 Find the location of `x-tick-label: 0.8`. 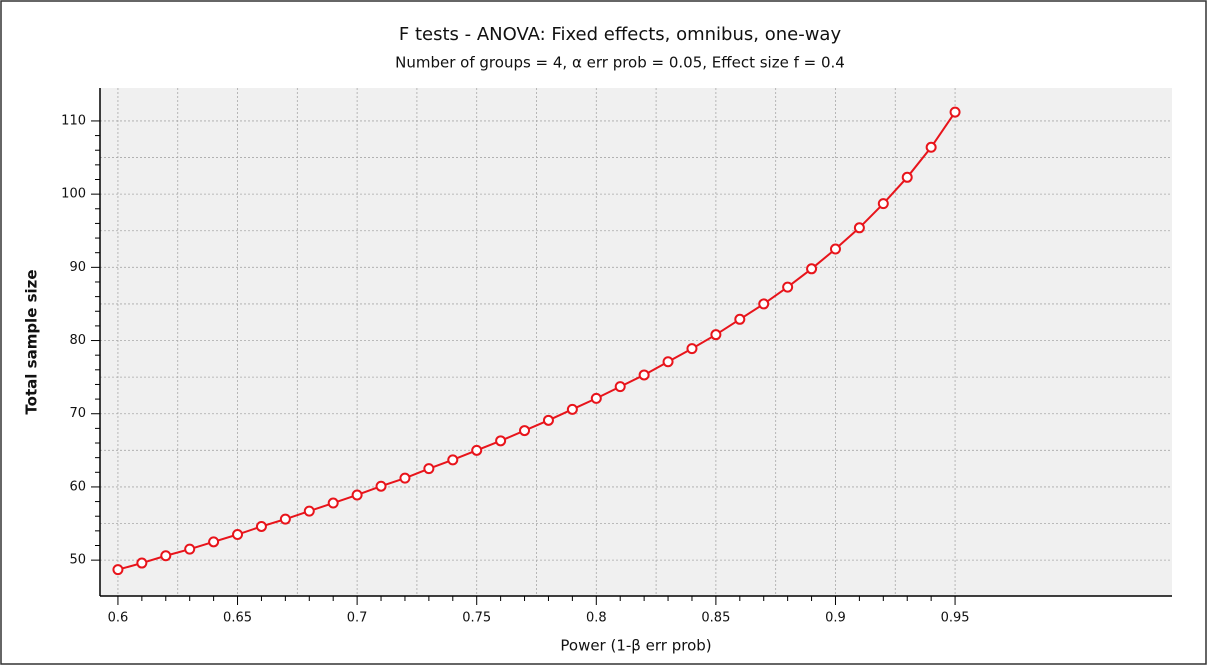

x-tick-label: 0.8 is located at coordinates (596, 618).